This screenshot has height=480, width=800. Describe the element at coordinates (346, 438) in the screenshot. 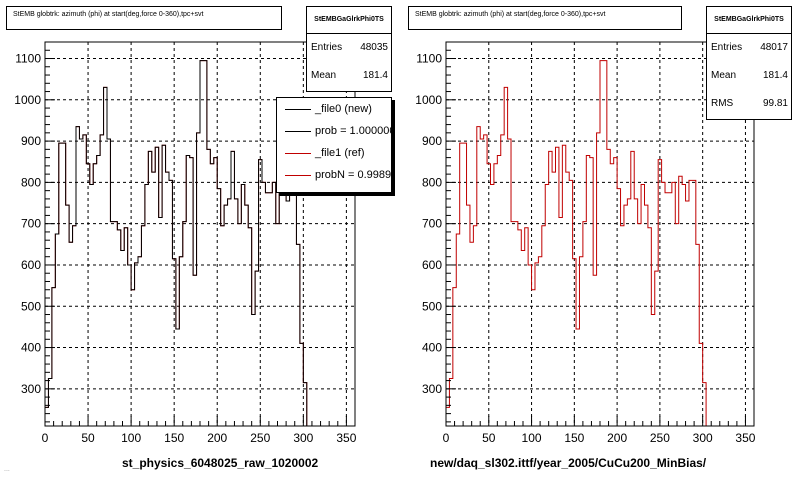

I see `left-x-tick-label: 350` at that location.